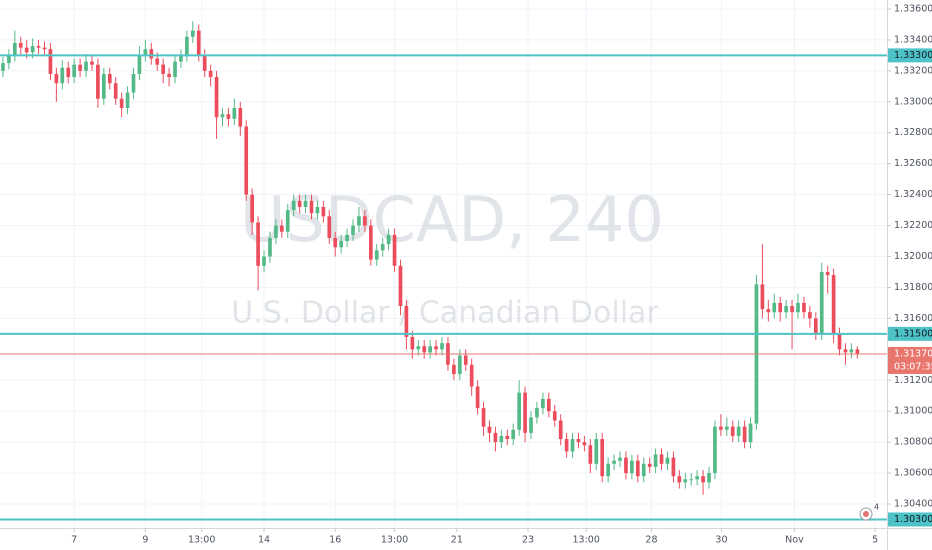 The width and height of the screenshot is (932, 550). I want to click on y-tick-label: 1.30800, so click(913, 442).